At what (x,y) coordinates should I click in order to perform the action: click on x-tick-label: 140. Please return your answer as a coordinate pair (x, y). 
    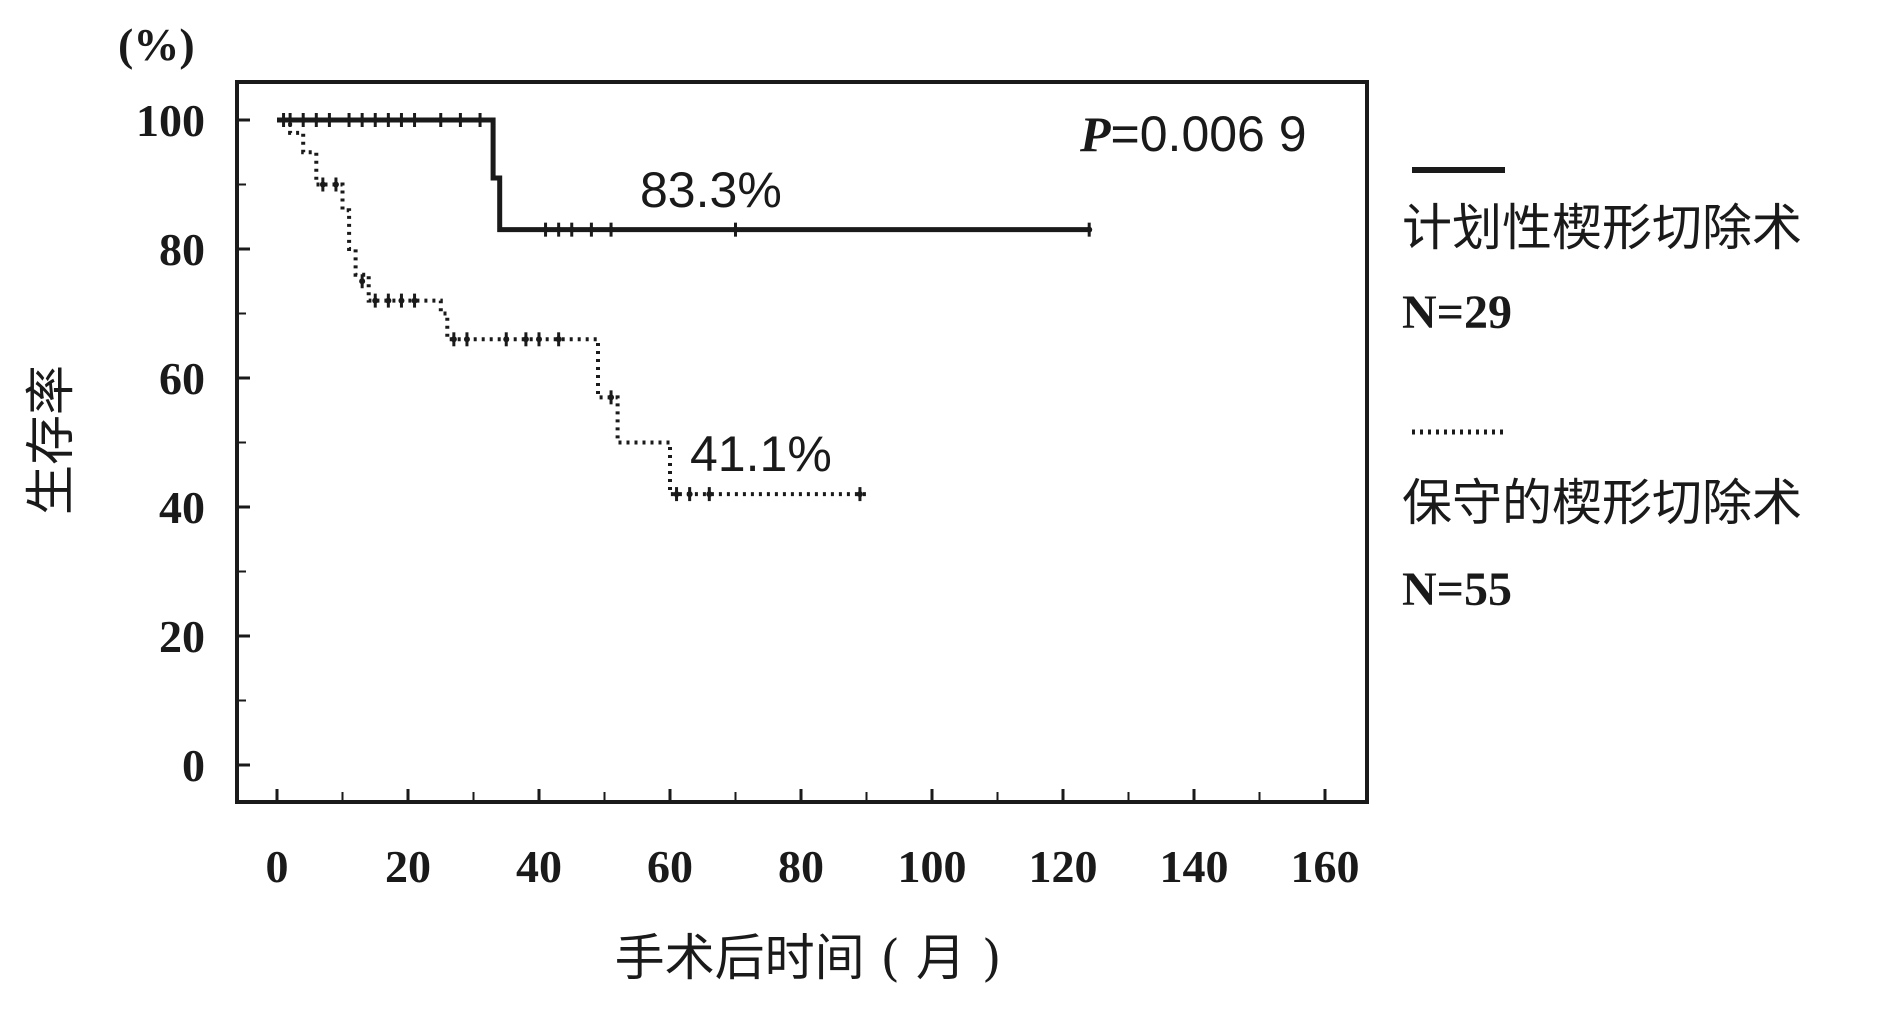
    Looking at the image, I should click on (1194, 866).